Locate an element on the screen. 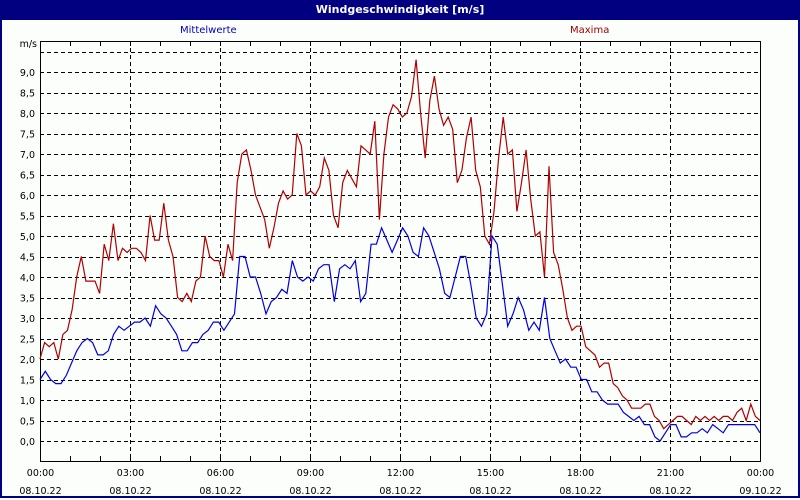 This screenshot has height=500, width=800. y-tick-label: 1,5 is located at coordinates (27, 381).